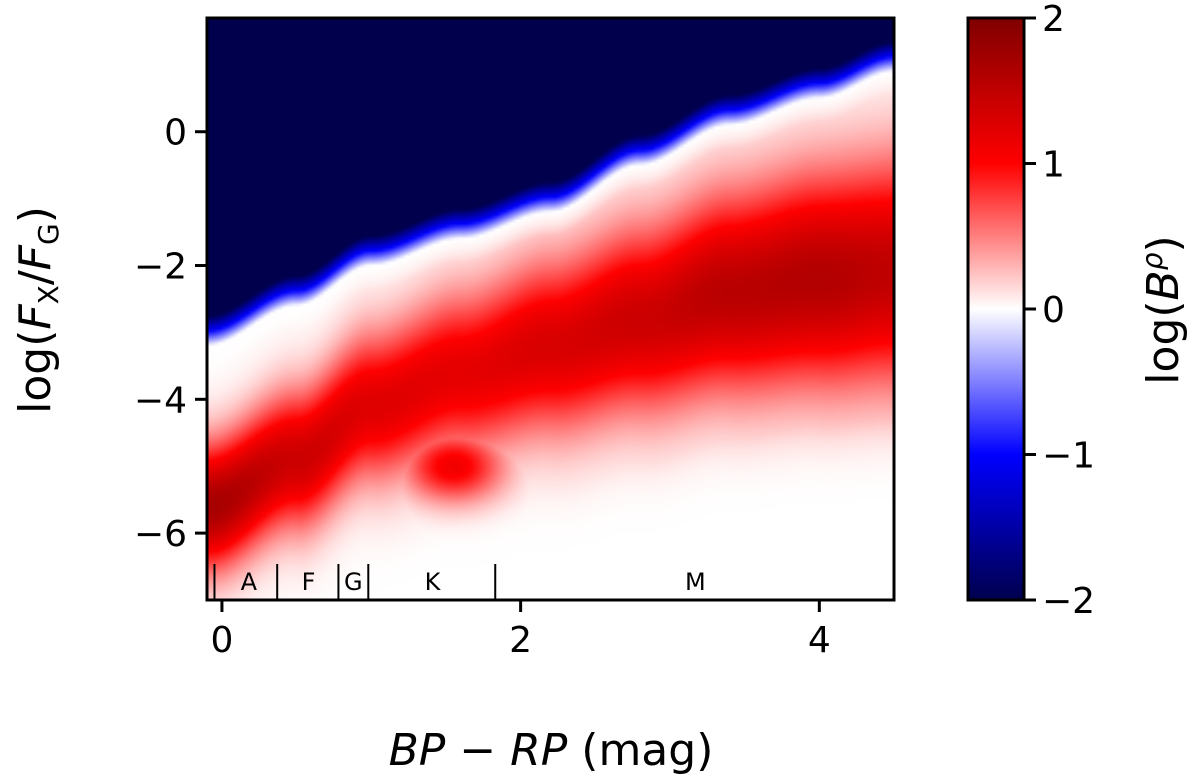 Image resolution: width=1200 pixels, height=780 pixels. Describe the element at coordinates (640, 750) in the screenshot. I see `x-axis-label-unit: (mag)` at that location.